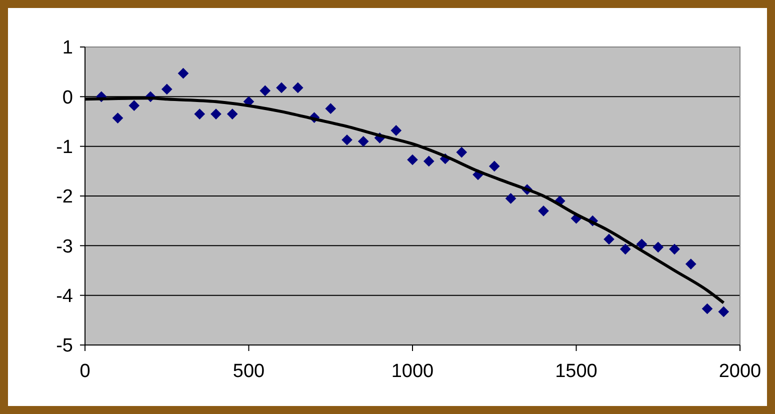  Describe the element at coordinates (64, 147) in the screenshot. I see `y-tick-label: -1` at that location.